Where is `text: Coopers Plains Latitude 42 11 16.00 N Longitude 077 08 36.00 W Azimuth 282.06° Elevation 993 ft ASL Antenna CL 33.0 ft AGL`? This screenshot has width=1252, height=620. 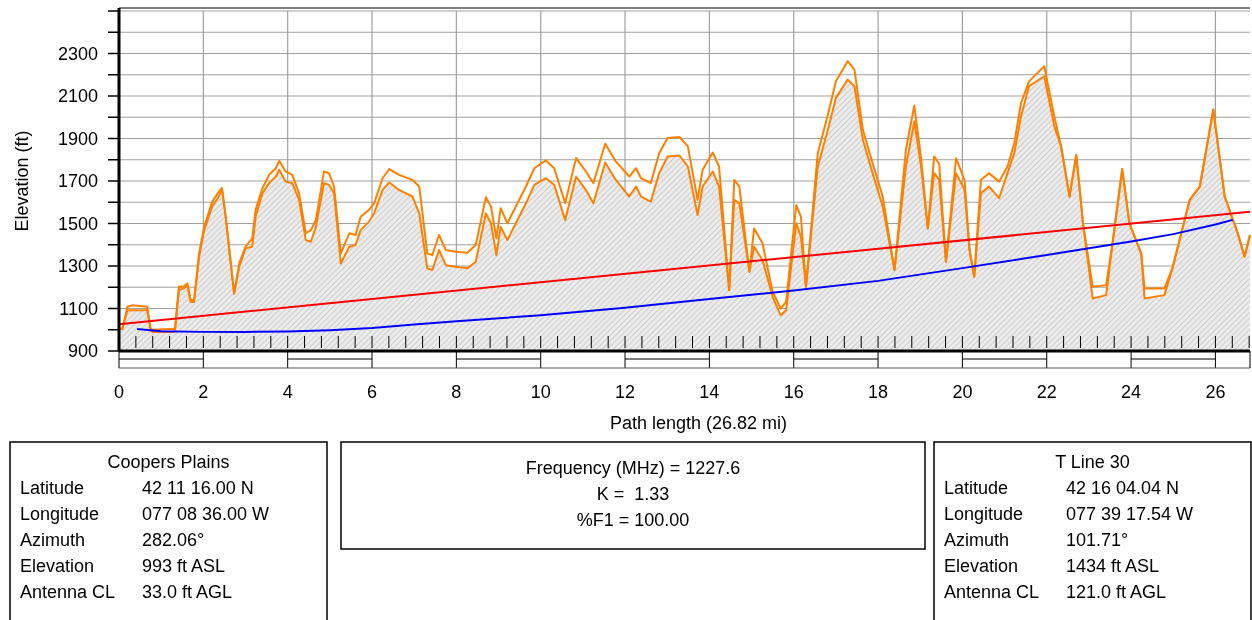
text: Coopers Plains Latitude 42 11 16.00 N Longitude 077 08 36.00 W Azimuth 282.06° Elevation 993 ft ASL Antenna CL 33.0 ft AGL is located at coordinates (145, 527).